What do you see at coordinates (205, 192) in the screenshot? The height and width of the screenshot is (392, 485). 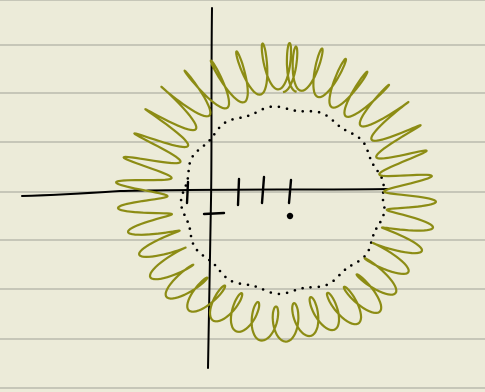 I see `x-axis-line` at bounding box center [205, 192].